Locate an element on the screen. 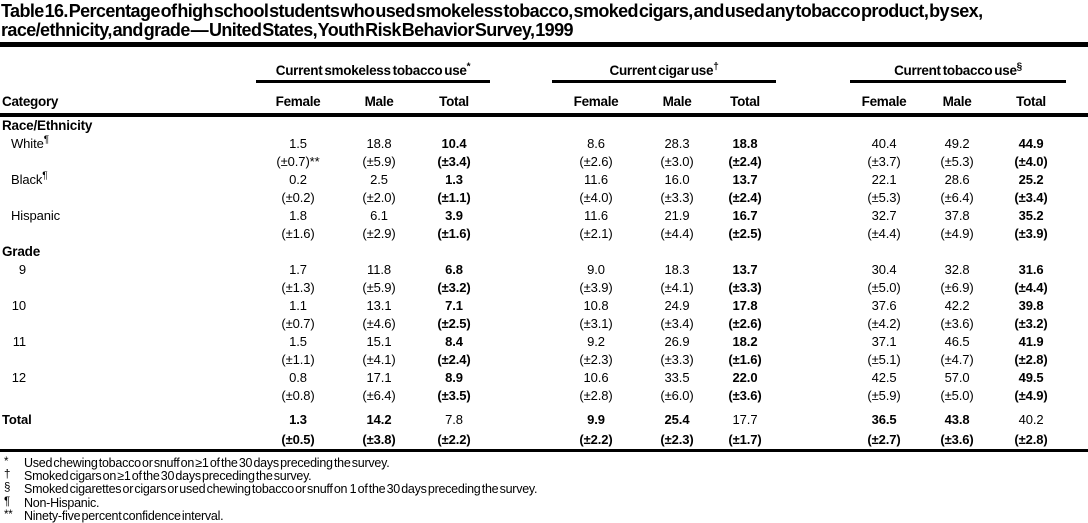 The width and height of the screenshot is (1088, 523). confidence-interval-cell: (±2.4) is located at coordinates (745, 161).